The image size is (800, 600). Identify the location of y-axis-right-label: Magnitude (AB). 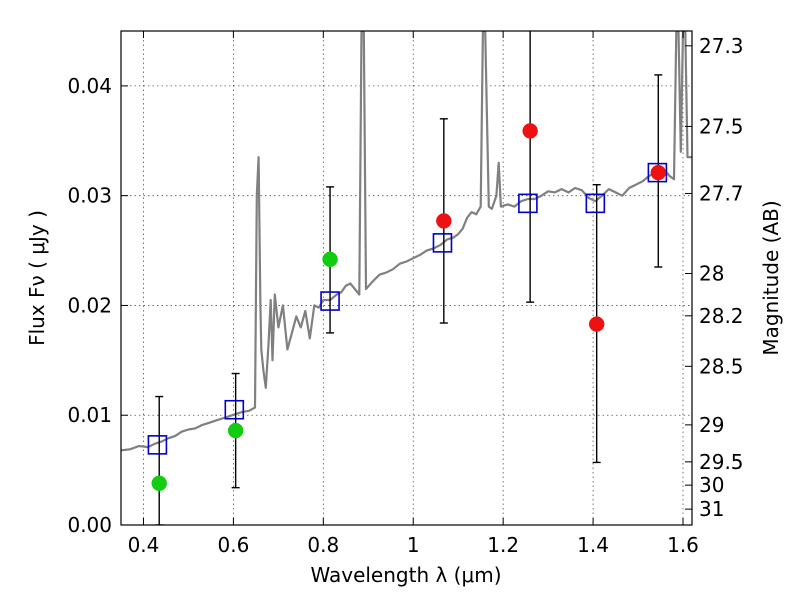
(771, 277).